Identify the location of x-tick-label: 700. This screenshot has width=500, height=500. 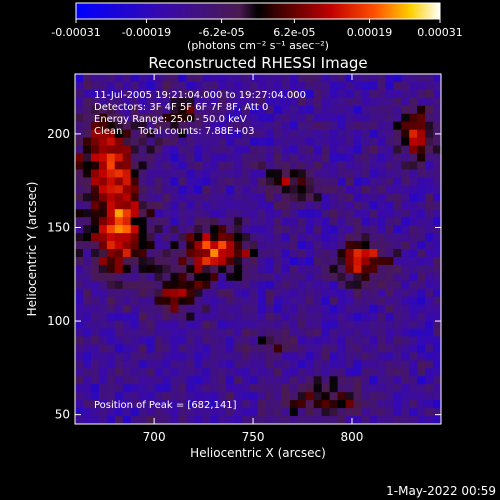
(154, 437).